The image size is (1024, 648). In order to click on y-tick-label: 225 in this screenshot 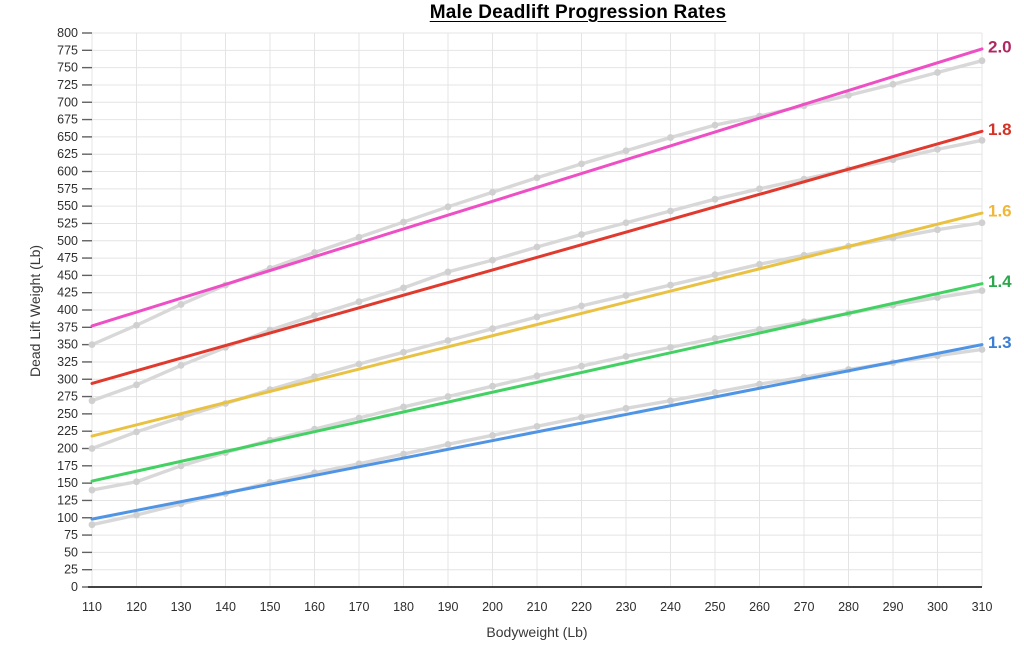, I will do `click(67, 431)`.